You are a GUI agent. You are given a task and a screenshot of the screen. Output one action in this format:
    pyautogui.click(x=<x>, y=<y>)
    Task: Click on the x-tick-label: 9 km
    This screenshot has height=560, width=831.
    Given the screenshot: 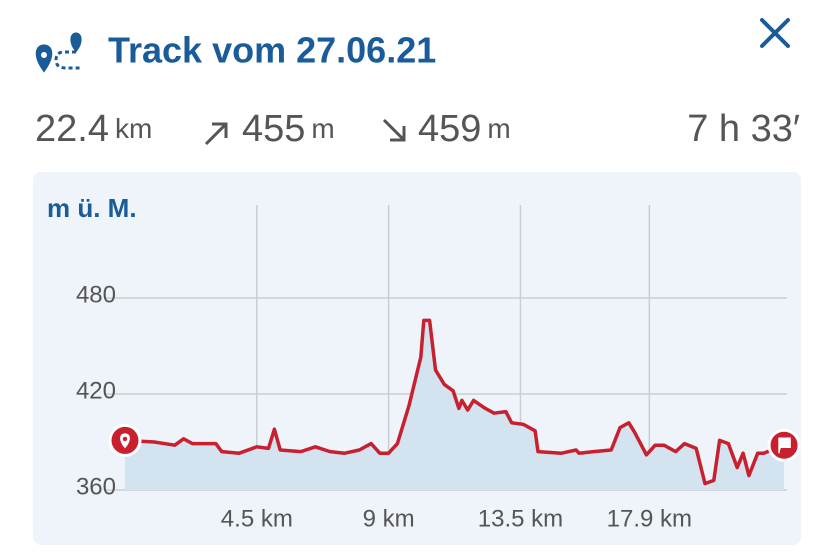 What is the action you would take?
    pyautogui.click(x=389, y=518)
    